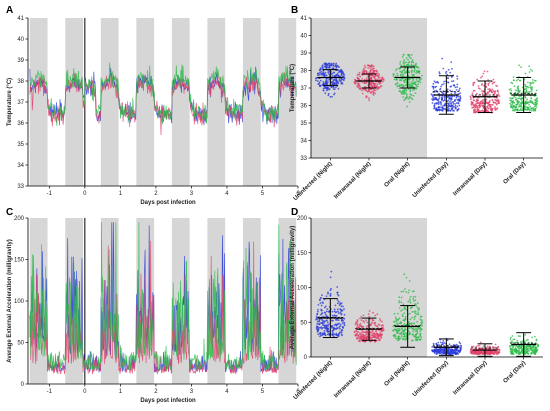  I want to click on y-tick-label: 35, so click(20, 145).